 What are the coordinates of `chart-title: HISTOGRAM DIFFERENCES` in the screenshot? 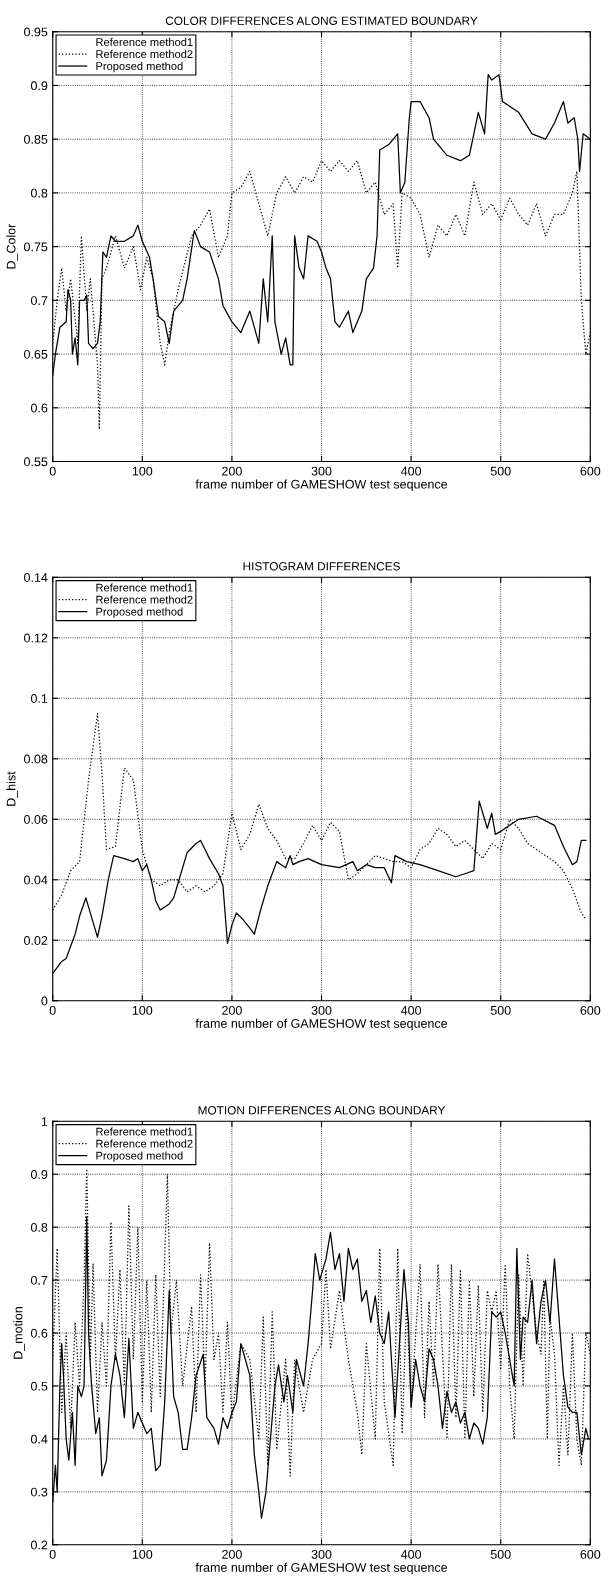 It's located at (321, 566).